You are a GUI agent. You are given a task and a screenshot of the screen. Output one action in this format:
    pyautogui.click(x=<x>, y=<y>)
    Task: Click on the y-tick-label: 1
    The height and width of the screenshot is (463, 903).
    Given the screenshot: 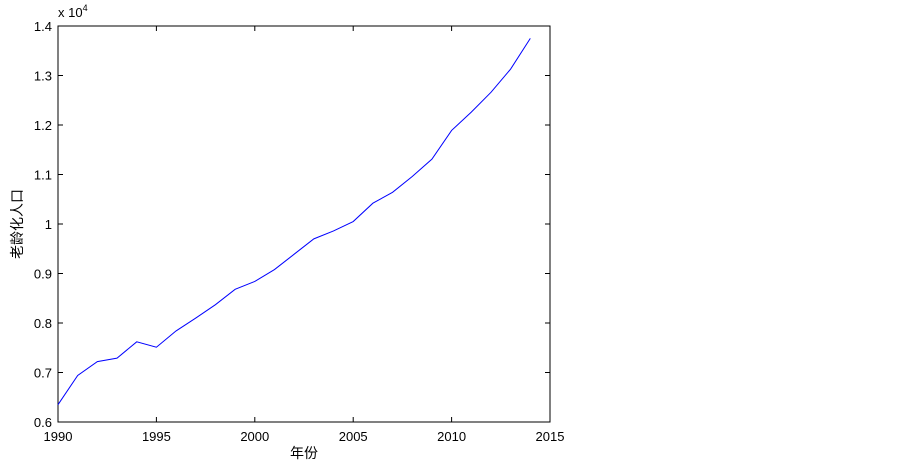 What is the action you would take?
    pyautogui.click(x=48, y=224)
    